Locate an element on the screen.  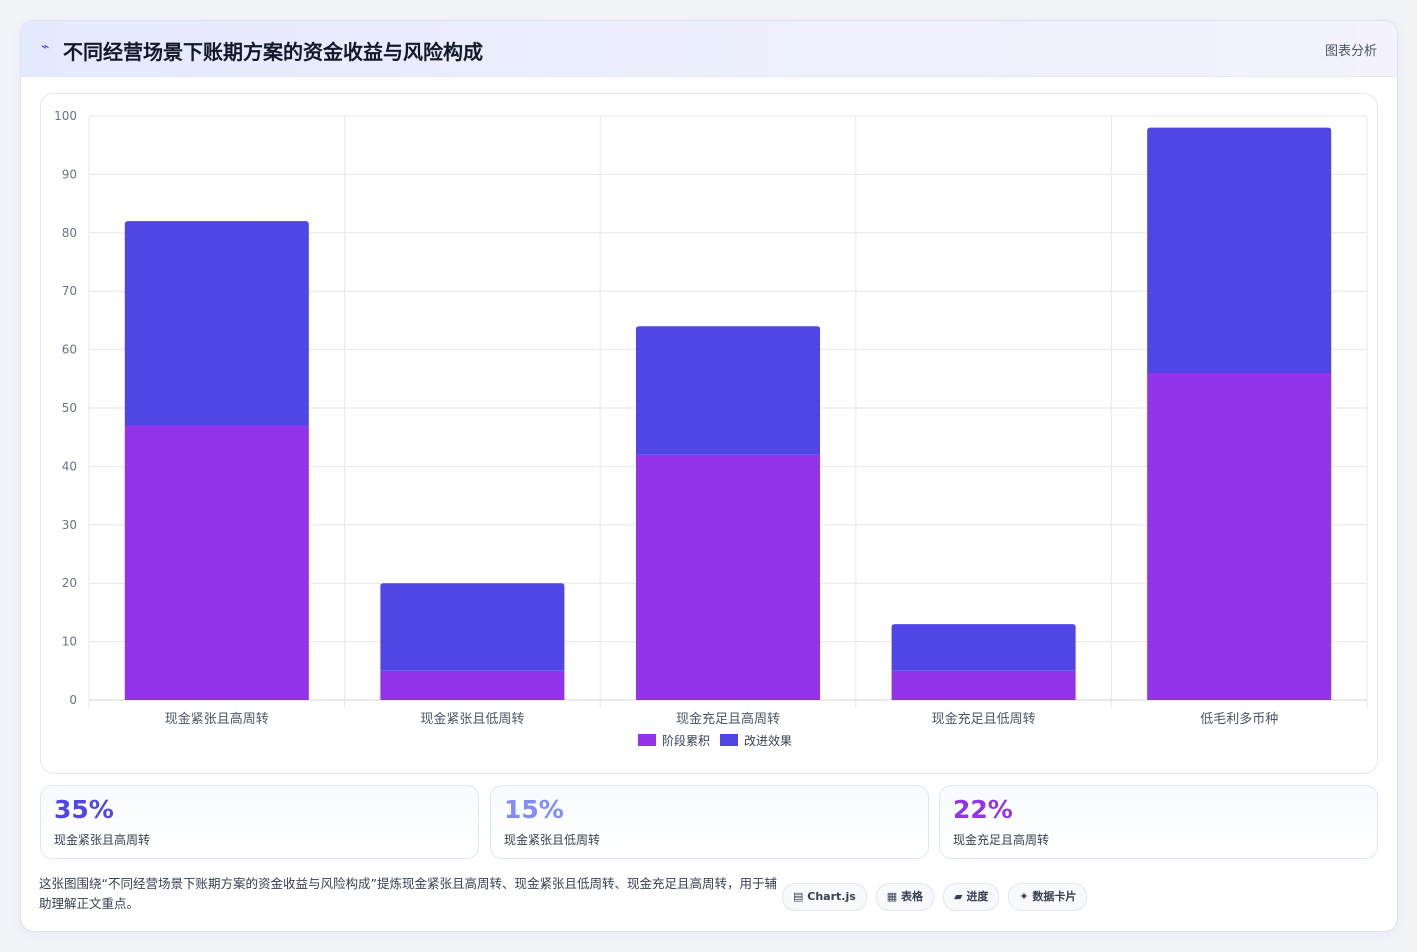
x-tick-label: 现金紧张且低周转 is located at coordinates (472, 719).